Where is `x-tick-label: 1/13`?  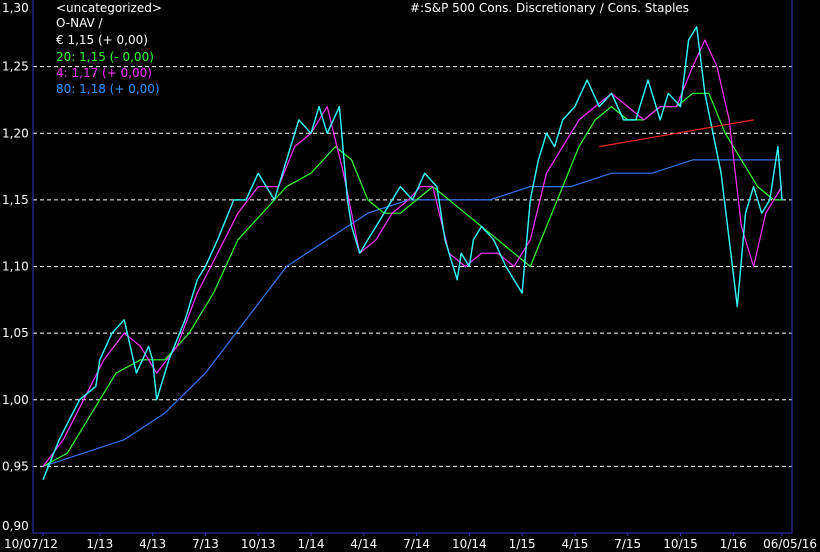 x-tick-label: 1/13 is located at coordinates (99, 544).